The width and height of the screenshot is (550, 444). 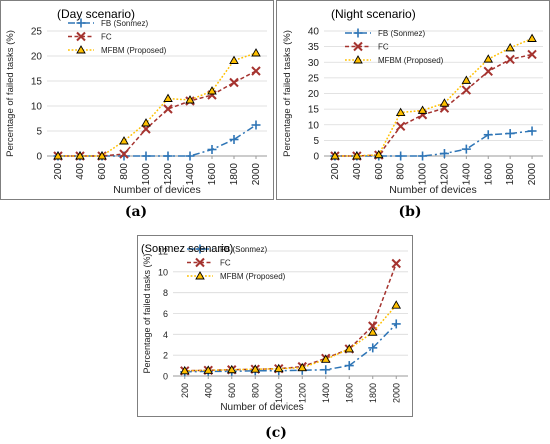 I want to click on chart-title: (Sonmez scenario), so click(x=187, y=249).